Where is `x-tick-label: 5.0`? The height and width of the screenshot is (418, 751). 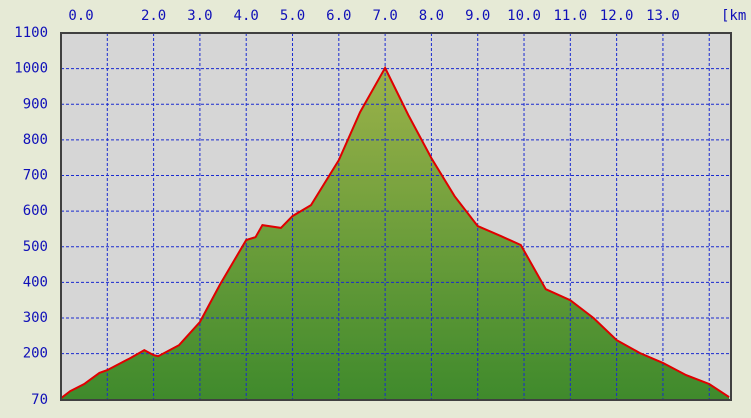 x-tick-label: 5.0 is located at coordinates (292, 16).